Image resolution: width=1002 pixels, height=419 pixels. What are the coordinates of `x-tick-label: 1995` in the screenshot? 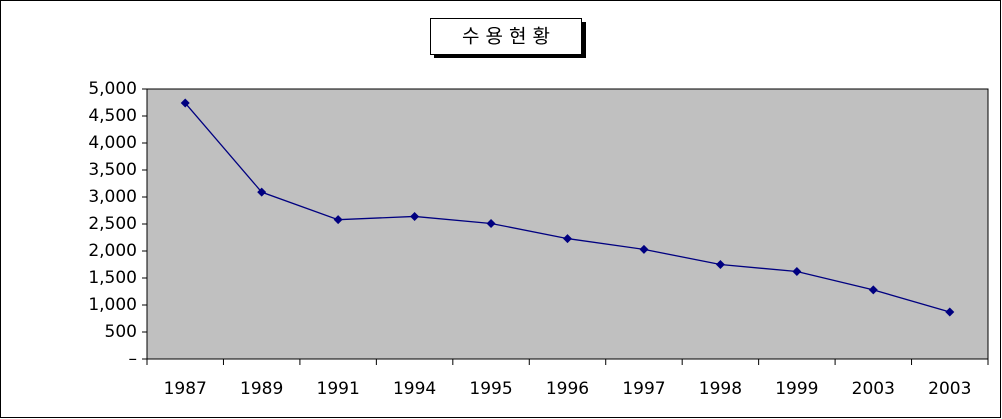 It's located at (490, 389).